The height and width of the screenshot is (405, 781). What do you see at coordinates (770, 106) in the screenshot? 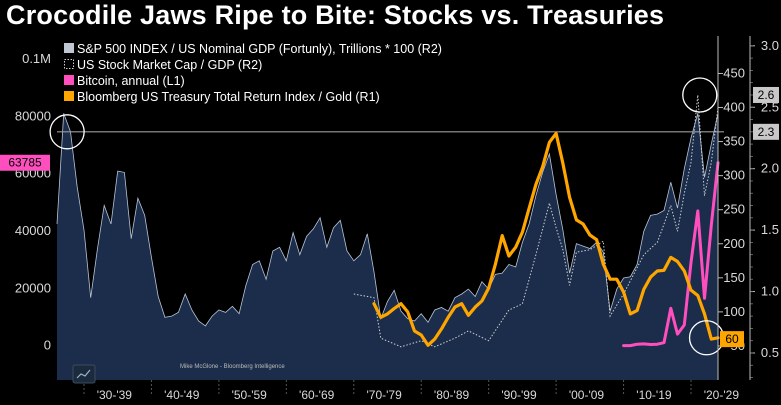
I see `r2-tick-label: 2.5` at bounding box center [770, 106].